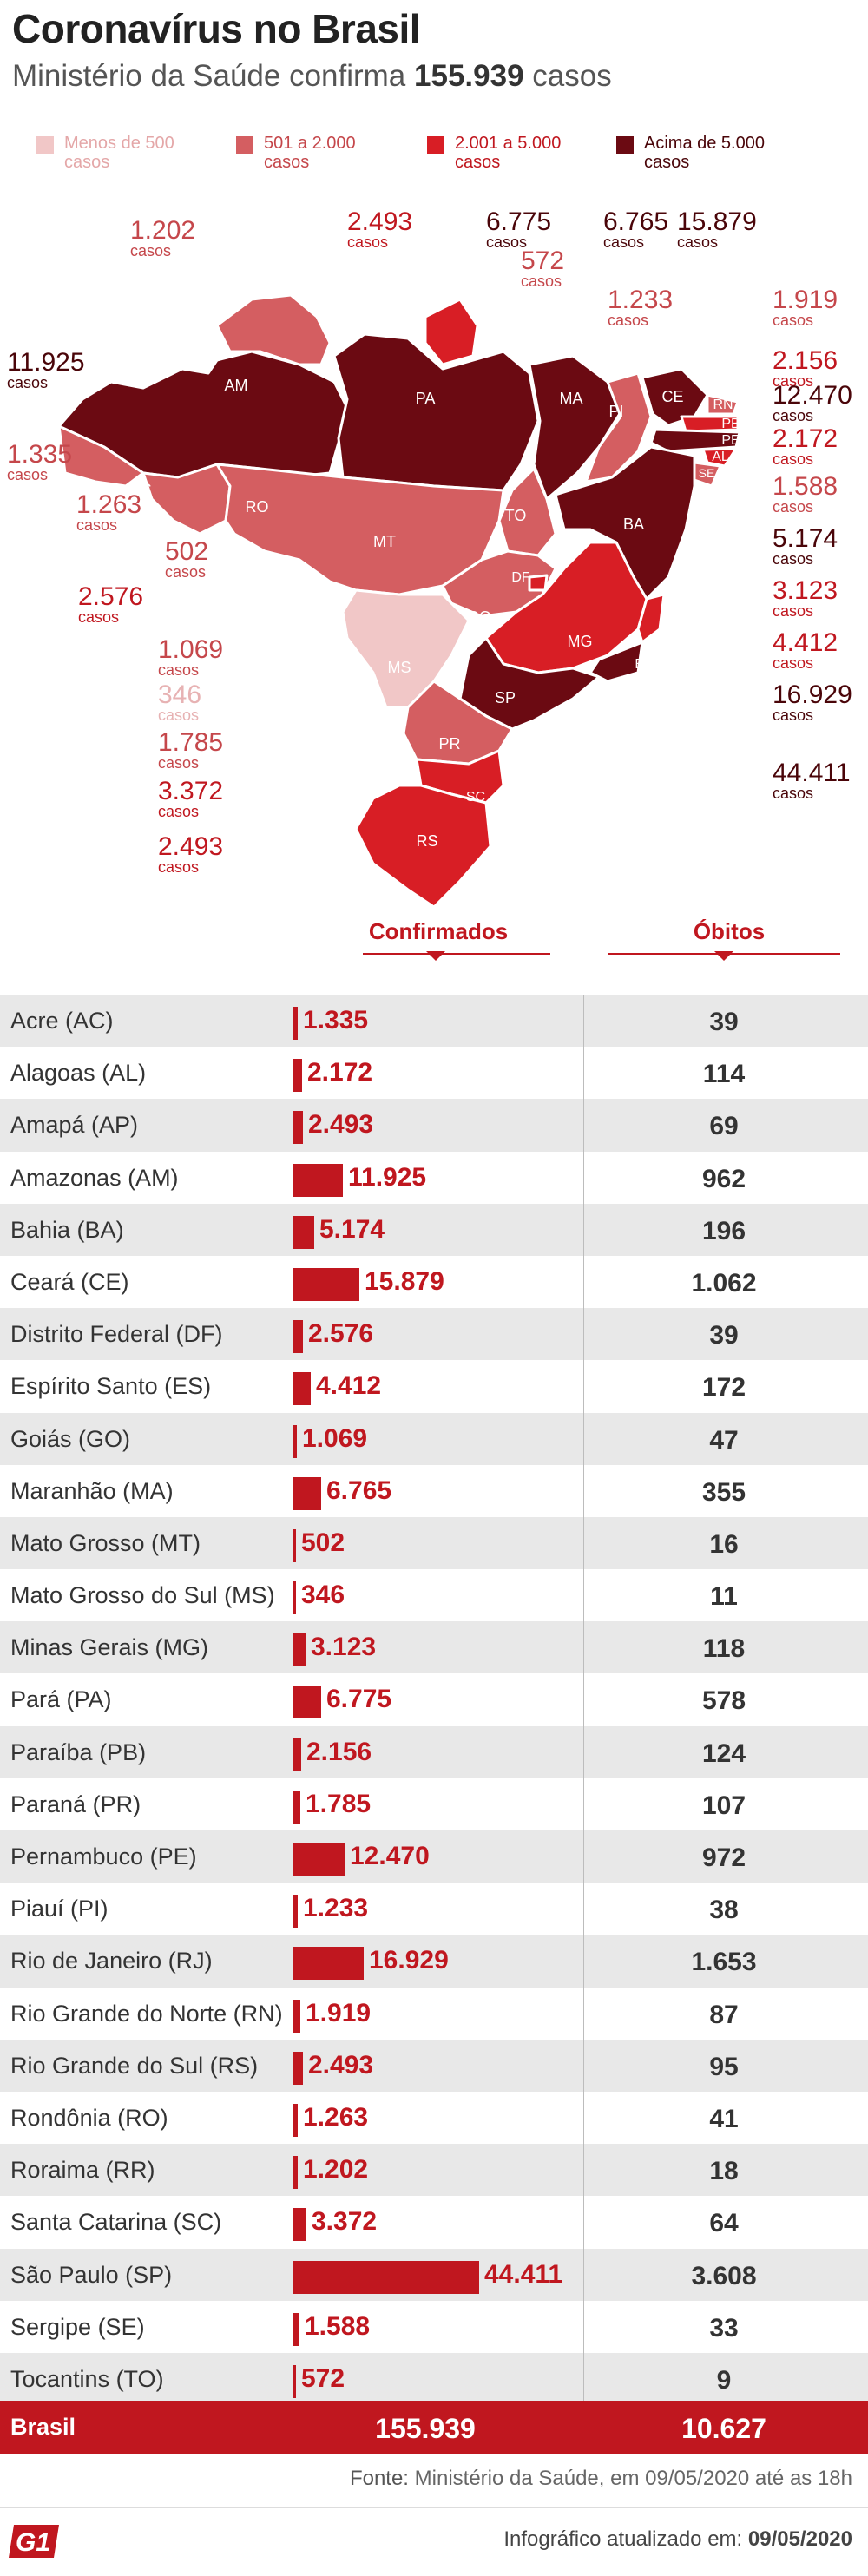 The height and width of the screenshot is (2576, 868). I want to click on confirmed-value: 12.470, so click(390, 1856).